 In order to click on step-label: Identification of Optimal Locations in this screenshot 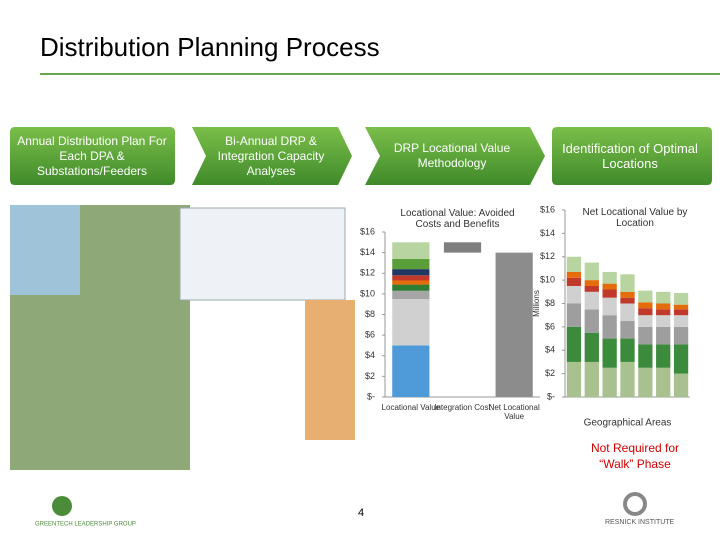, I will do `click(630, 156)`.